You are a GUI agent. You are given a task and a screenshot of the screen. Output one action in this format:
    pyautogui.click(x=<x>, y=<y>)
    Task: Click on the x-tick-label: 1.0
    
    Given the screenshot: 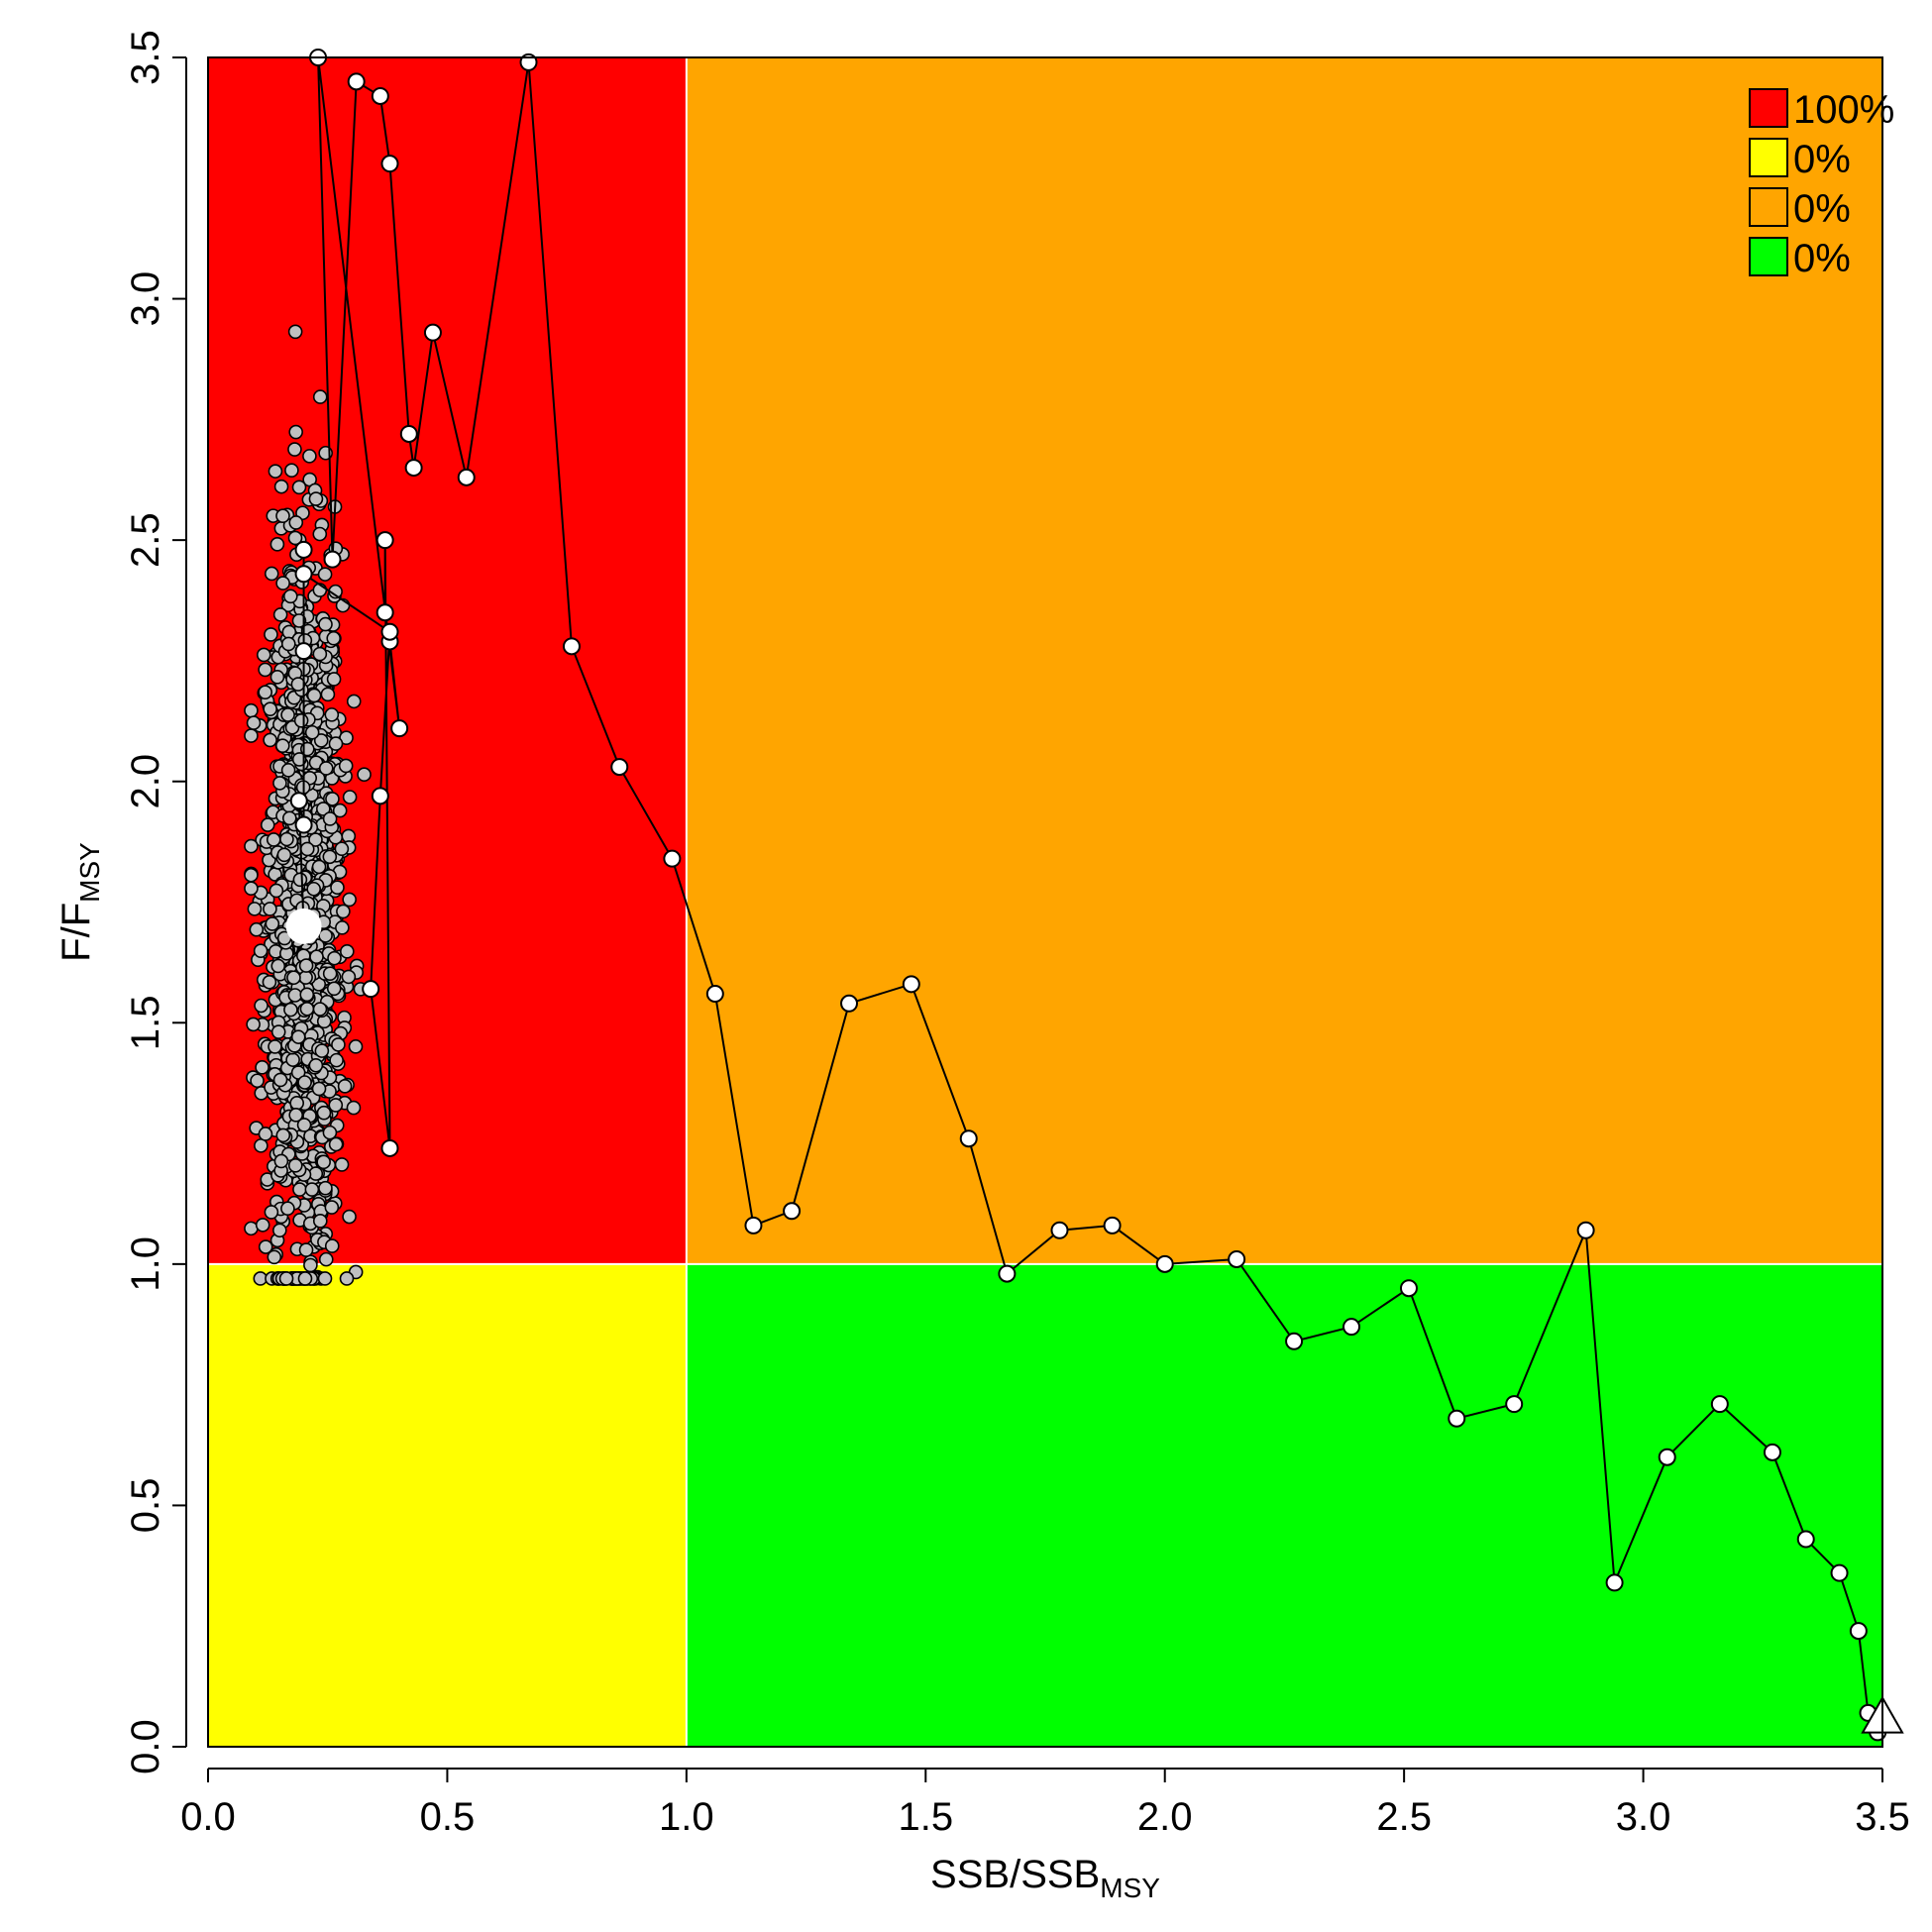 What is the action you would take?
    pyautogui.click(x=686, y=1817)
    